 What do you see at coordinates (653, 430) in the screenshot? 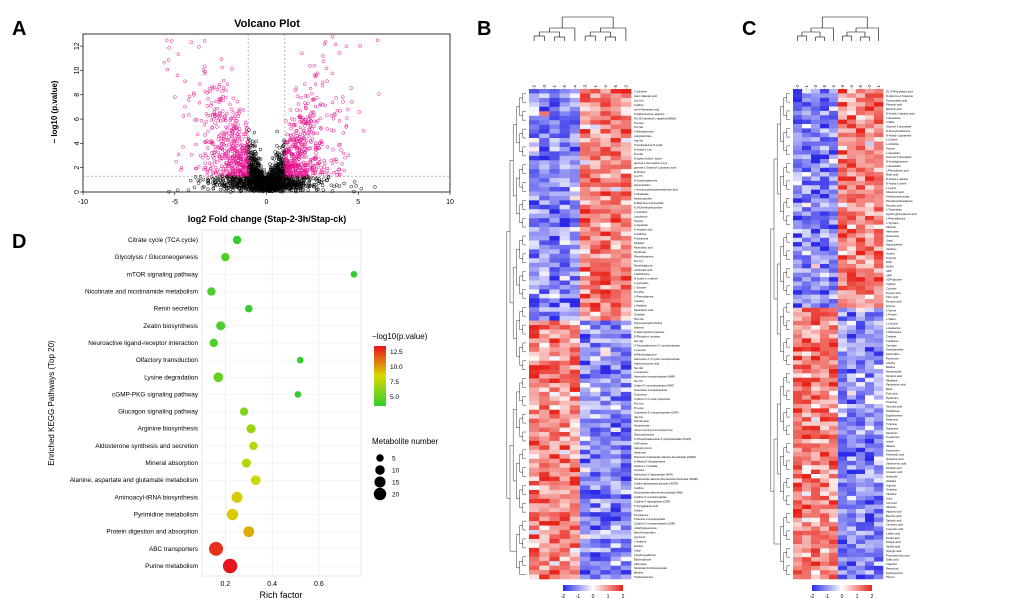
I see `heatmap-row-label: Acetyl coenzyme A (Acetyl-CoA)` at bounding box center [653, 430].